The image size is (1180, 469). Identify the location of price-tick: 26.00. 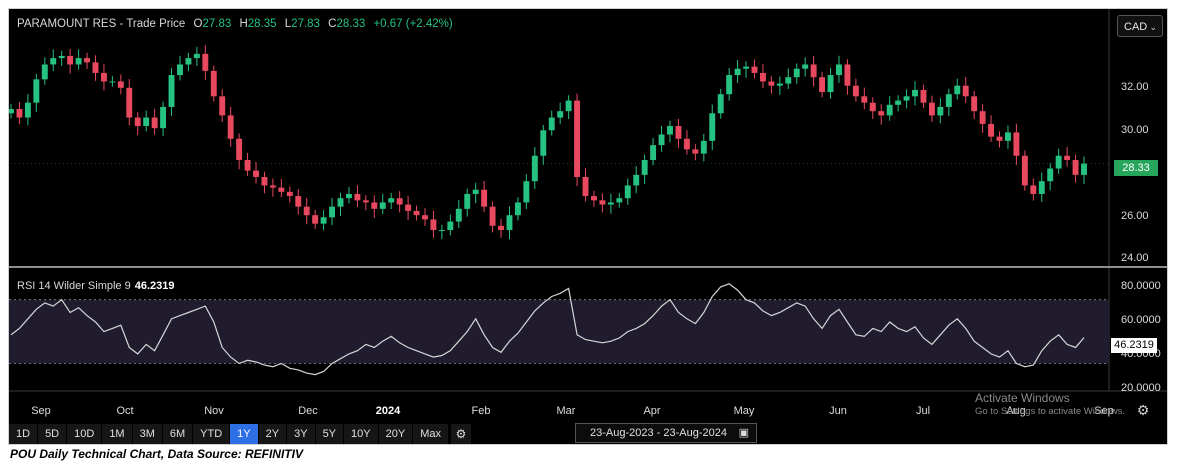
(1135, 216).